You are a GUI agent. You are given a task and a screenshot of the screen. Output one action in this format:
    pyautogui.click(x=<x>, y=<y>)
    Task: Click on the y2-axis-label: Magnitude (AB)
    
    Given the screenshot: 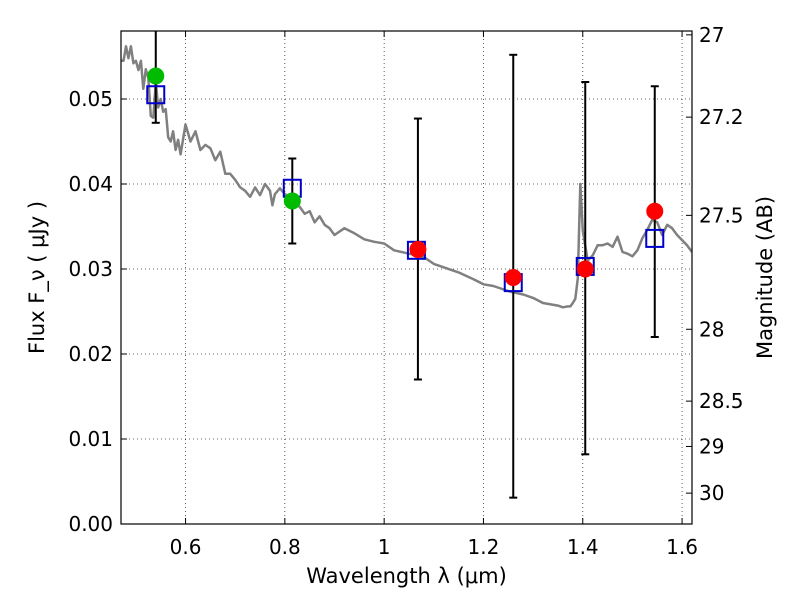 What is the action you would take?
    pyautogui.click(x=765, y=277)
    